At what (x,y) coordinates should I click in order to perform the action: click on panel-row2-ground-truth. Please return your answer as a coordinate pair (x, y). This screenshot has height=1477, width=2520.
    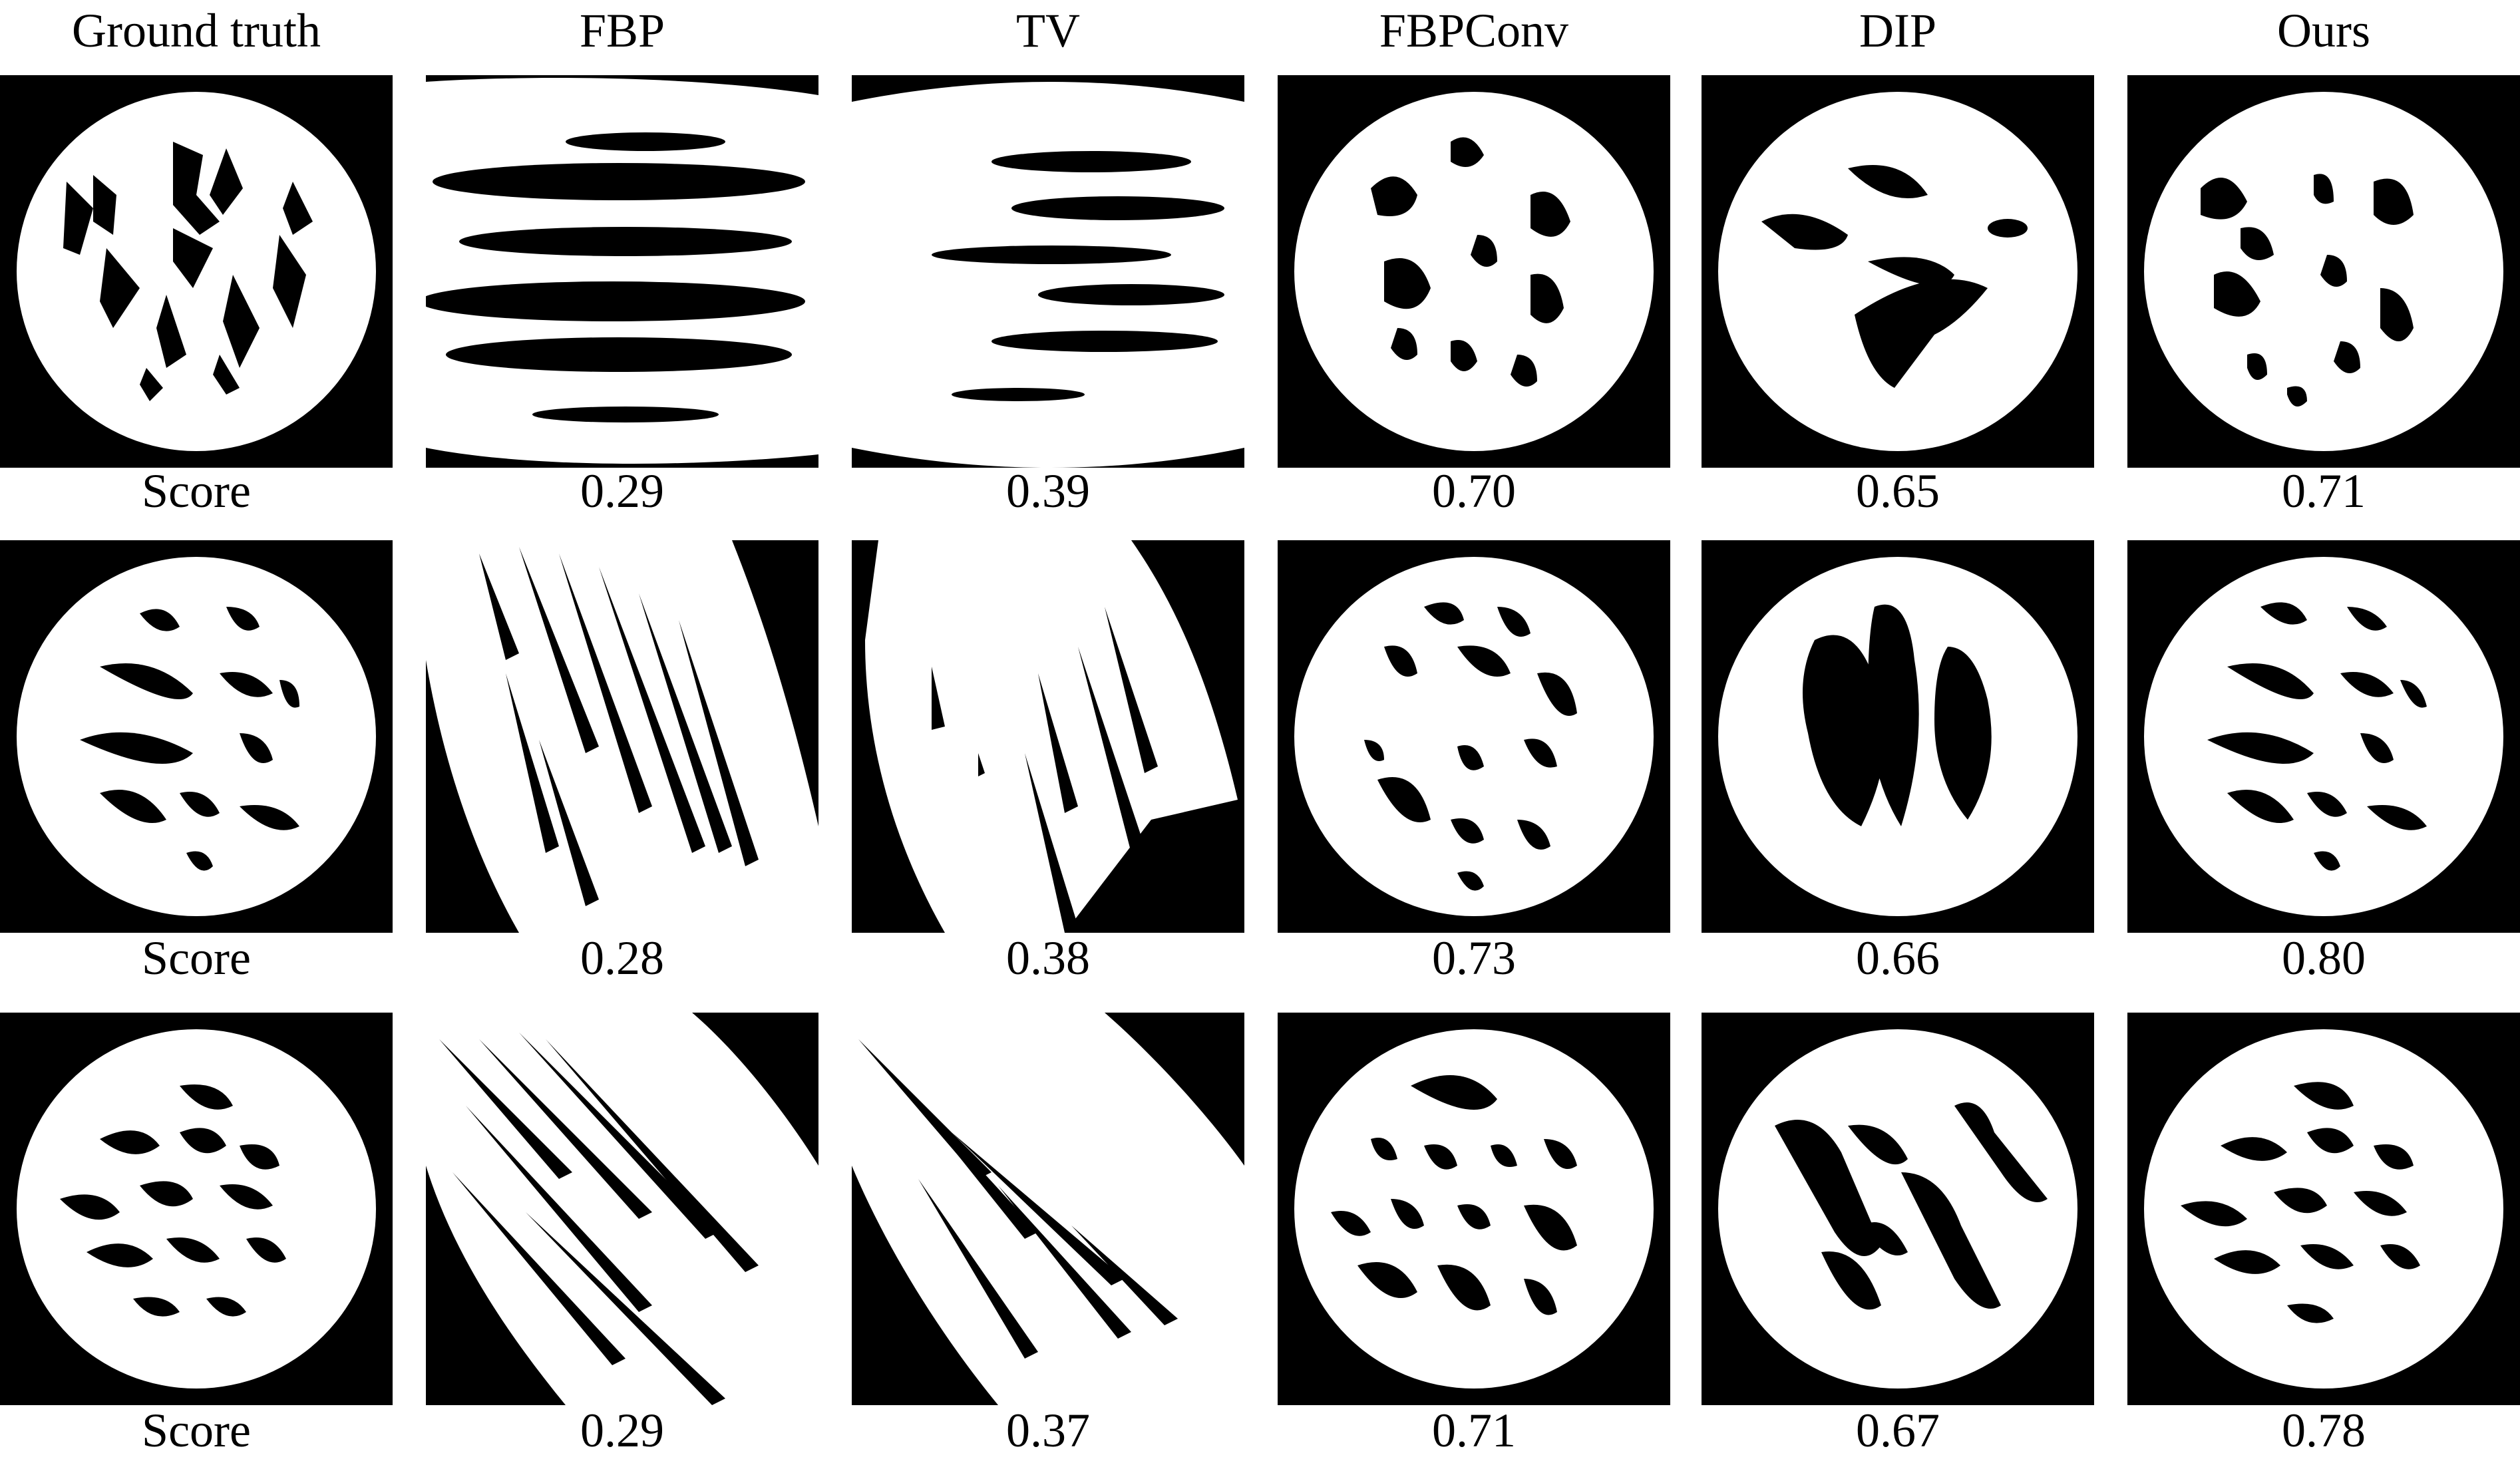
    Looking at the image, I should click on (196, 736).